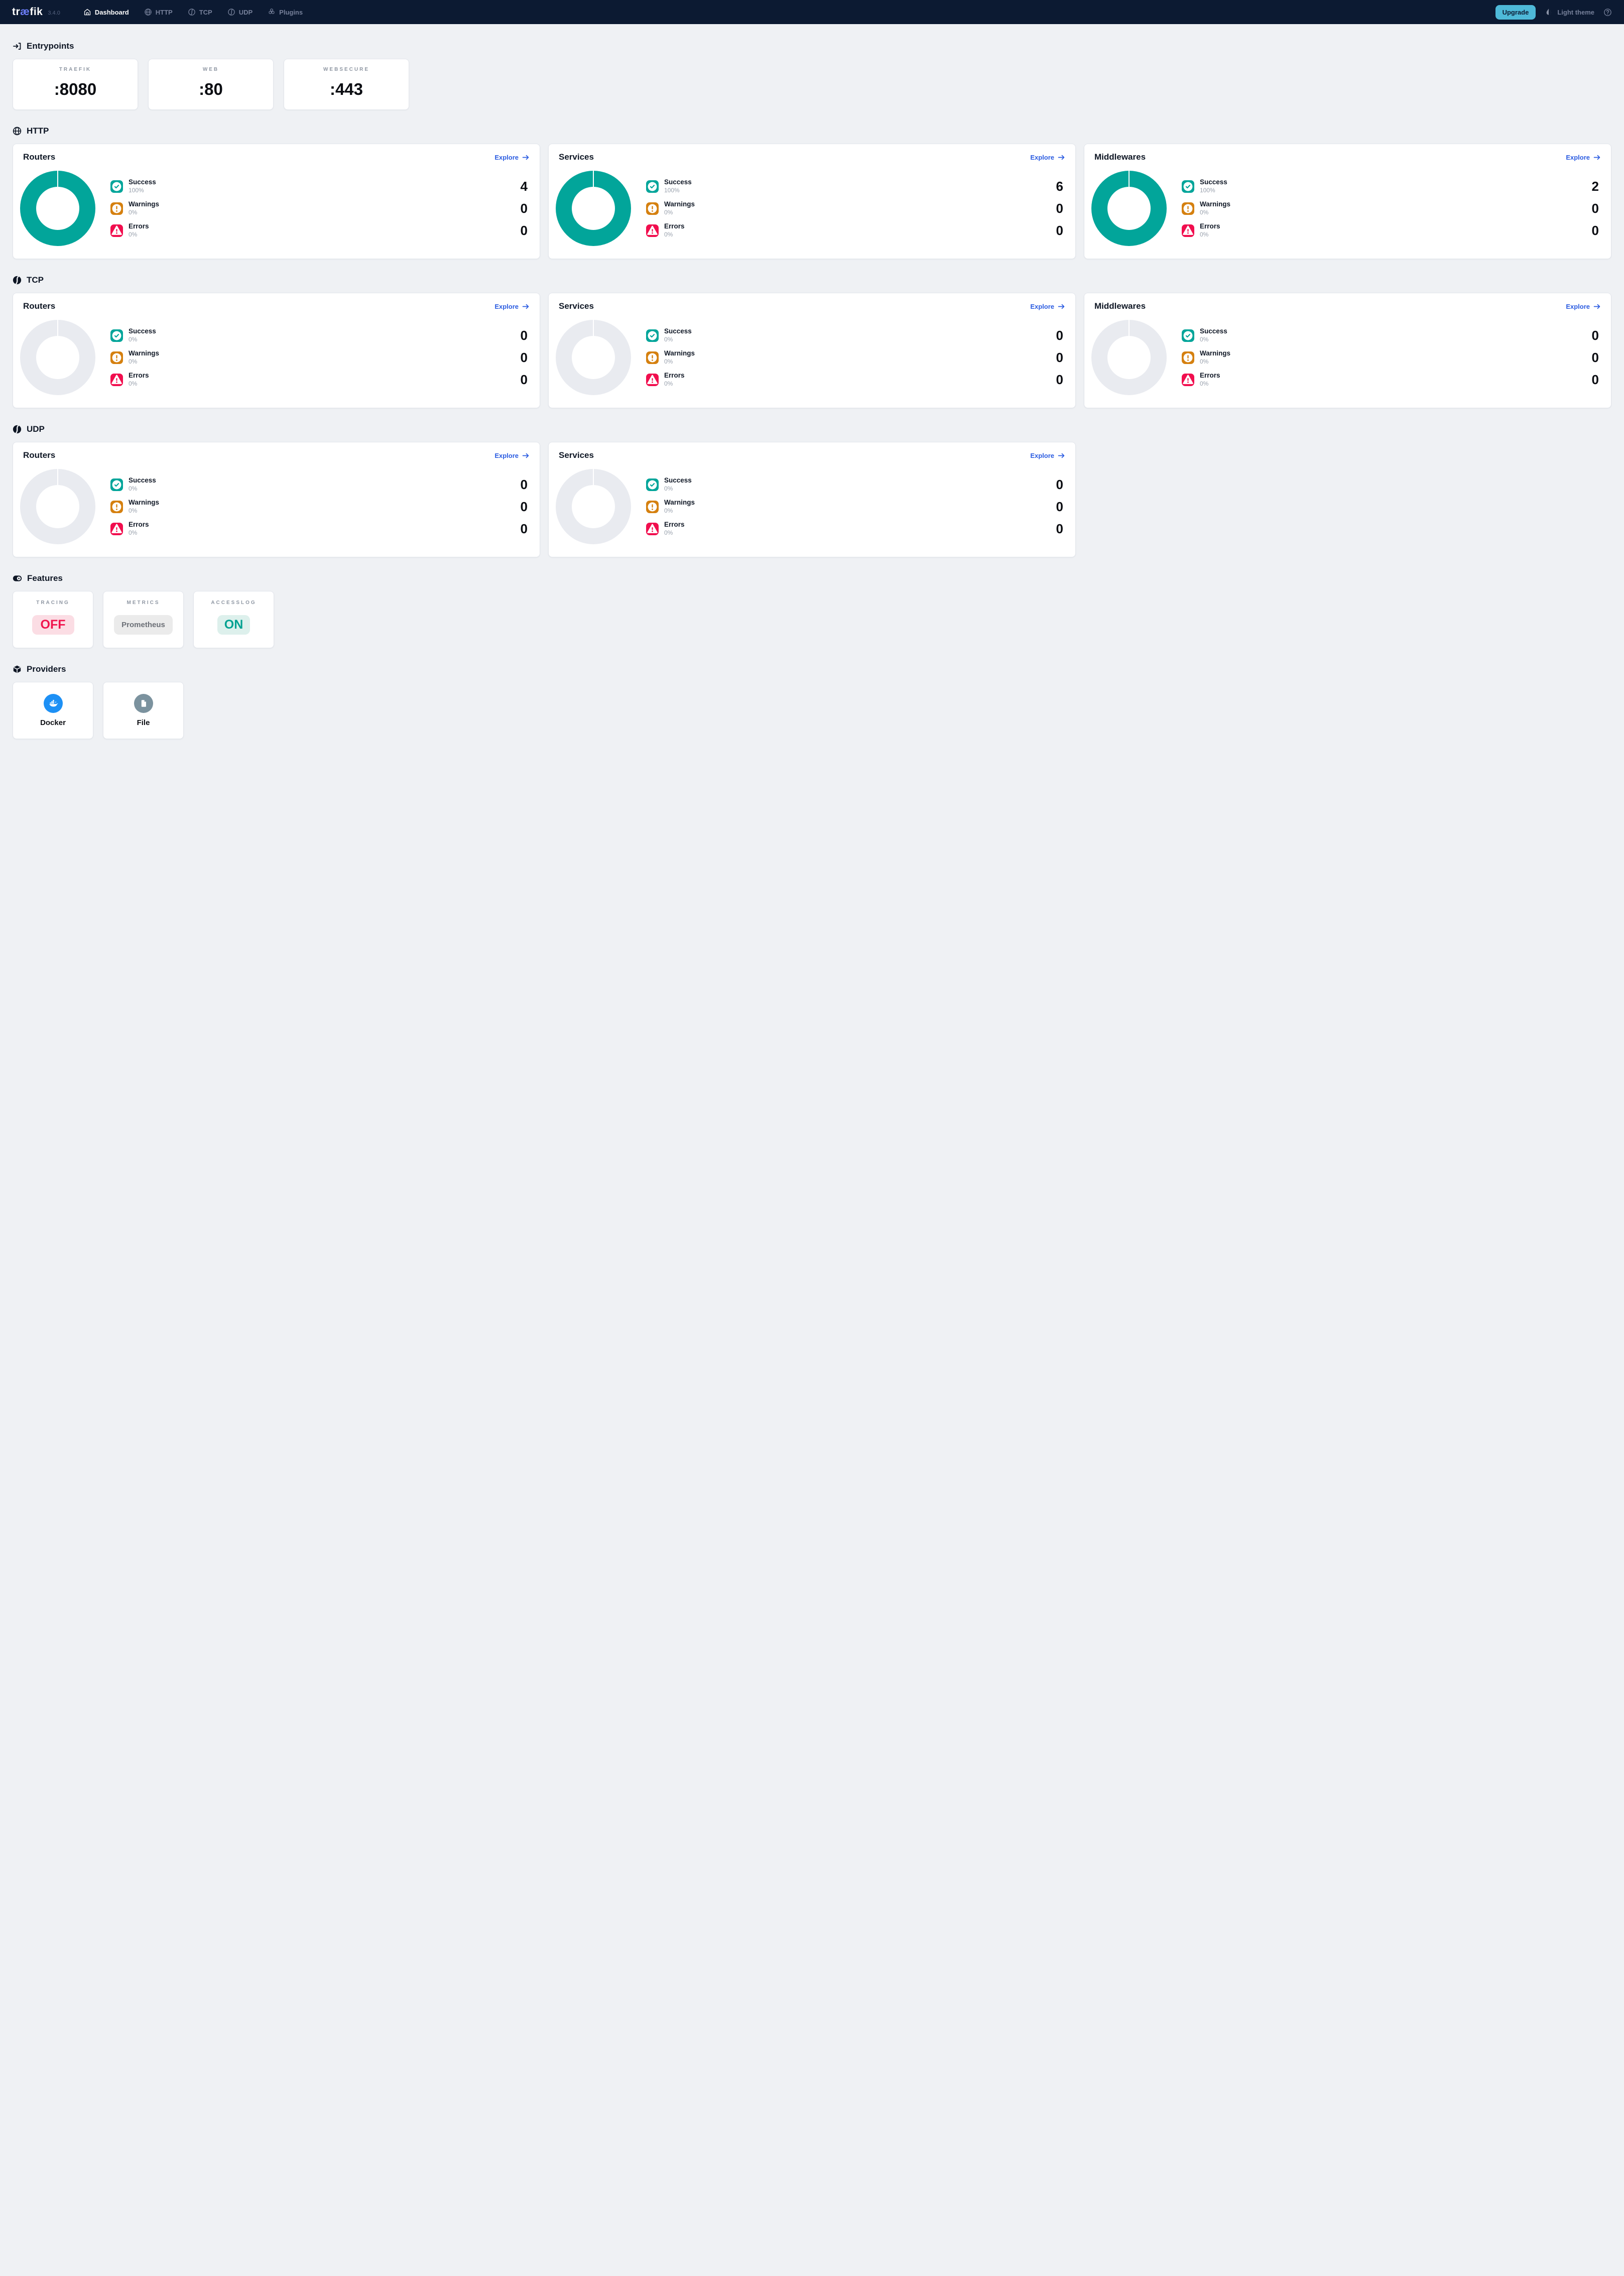 Image resolution: width=1624 pixels, height=2276 pixels. I want to click on legend-row-success: Success 100% 6, so click(855, 186).